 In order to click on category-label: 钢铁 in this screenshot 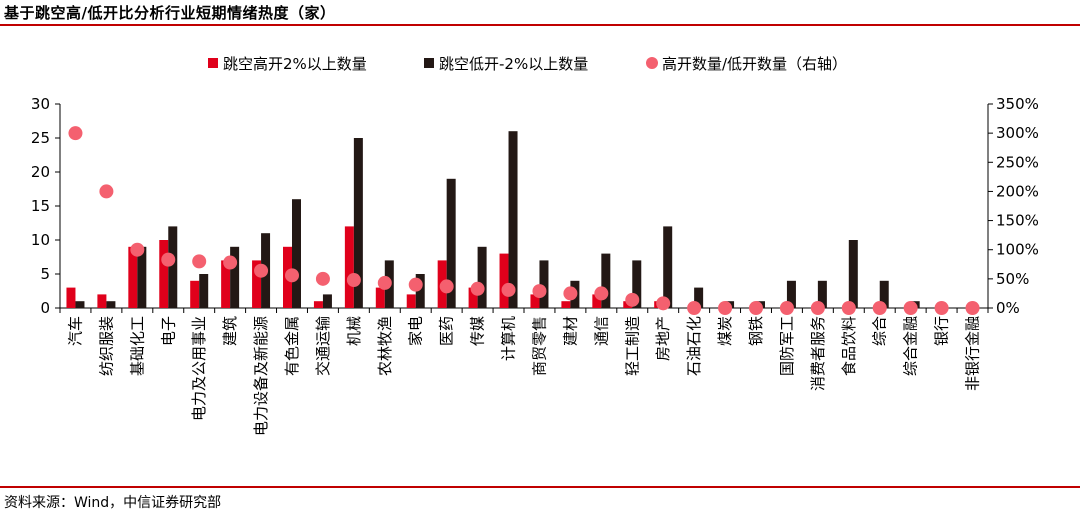, I will do `click(756, 331)`.